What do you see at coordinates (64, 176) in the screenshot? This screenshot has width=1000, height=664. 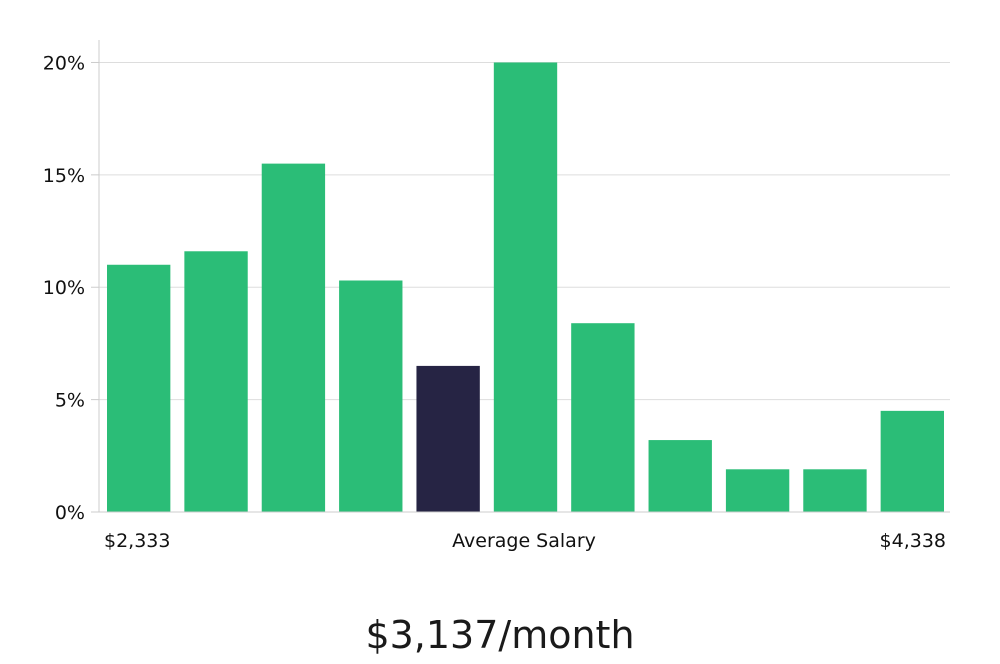 I see `y-tick-label: 15%` at bounding box center [64, 176].